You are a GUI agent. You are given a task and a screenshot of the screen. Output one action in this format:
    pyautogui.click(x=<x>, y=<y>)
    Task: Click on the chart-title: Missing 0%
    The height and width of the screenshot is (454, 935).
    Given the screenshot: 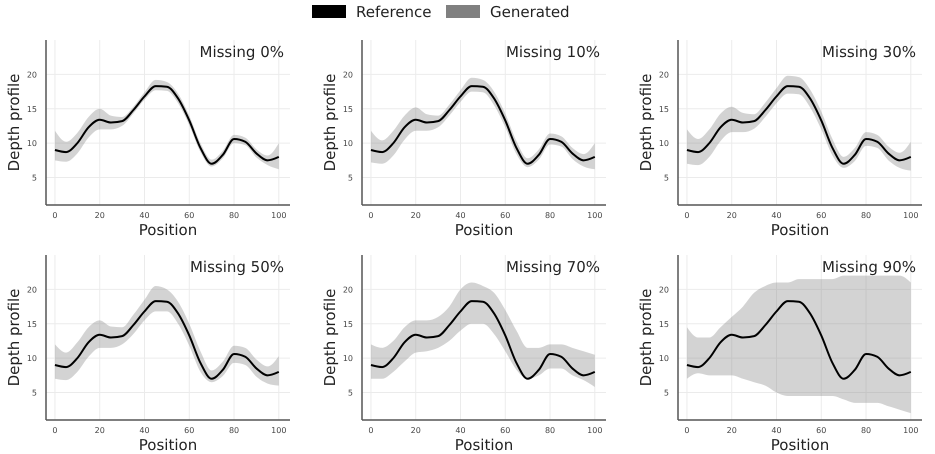 What is the action you would take?
    pyautogui.click(x=242, y=52)
    